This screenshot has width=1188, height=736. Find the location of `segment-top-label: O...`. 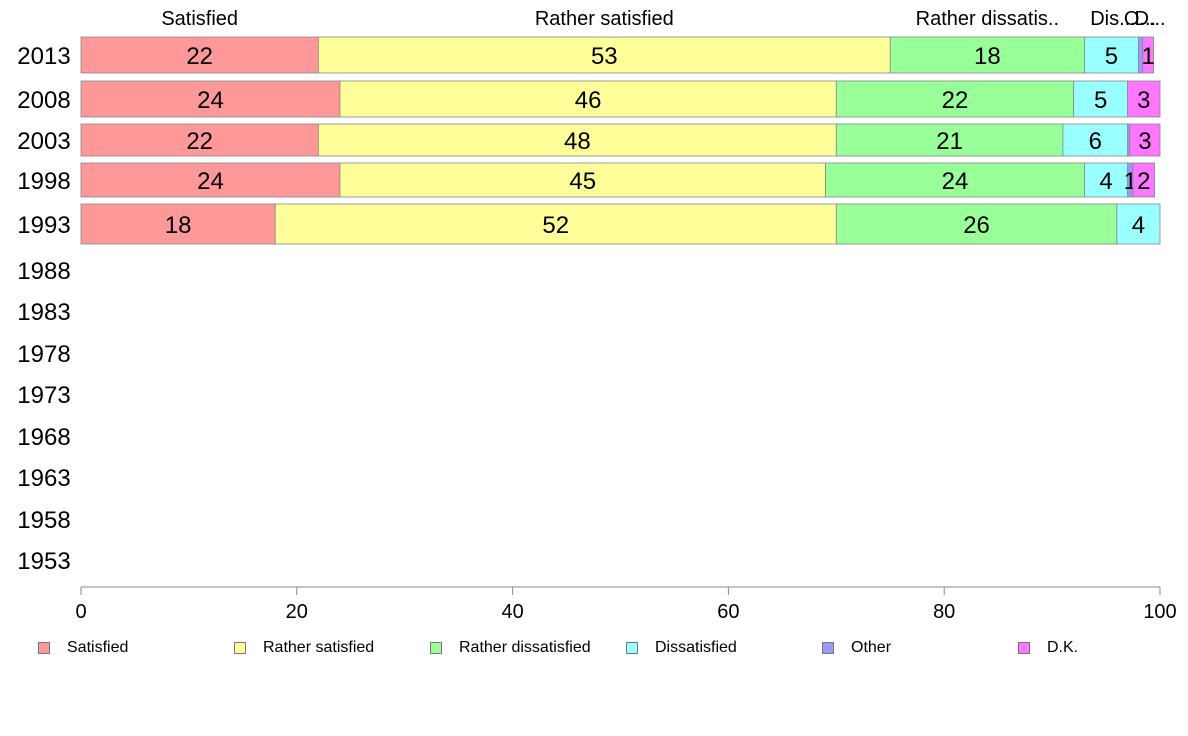

segment-top-label: O... is located at coordinates (1140, 19).